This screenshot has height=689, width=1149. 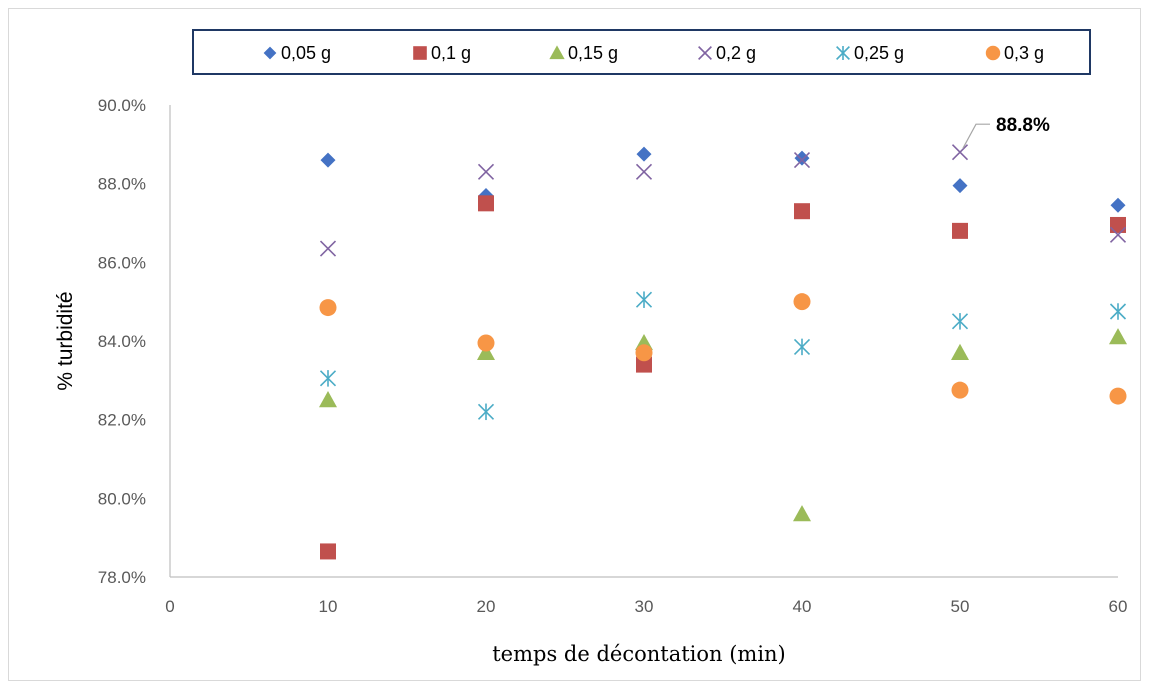 What do you see at coordinates (122, 184) in the screenshot?
I see `y-tick-label: 88.0%` at bounding box center [122, 184].